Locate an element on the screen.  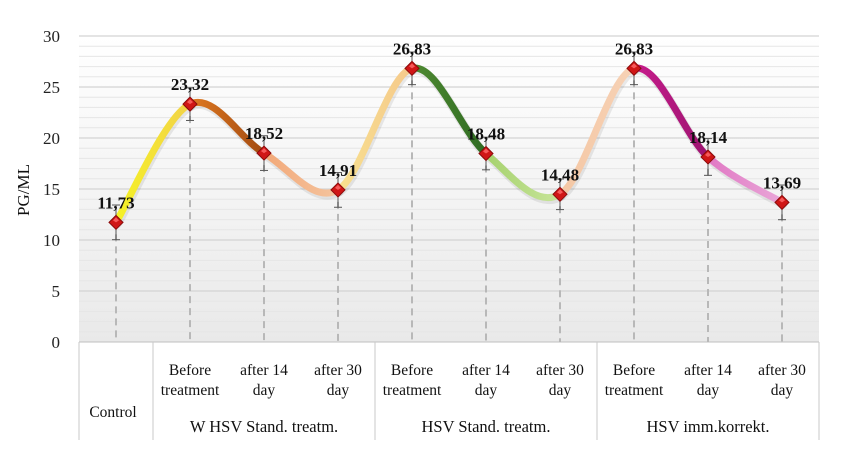
category-label: Control is located at coordinates (112, 412).